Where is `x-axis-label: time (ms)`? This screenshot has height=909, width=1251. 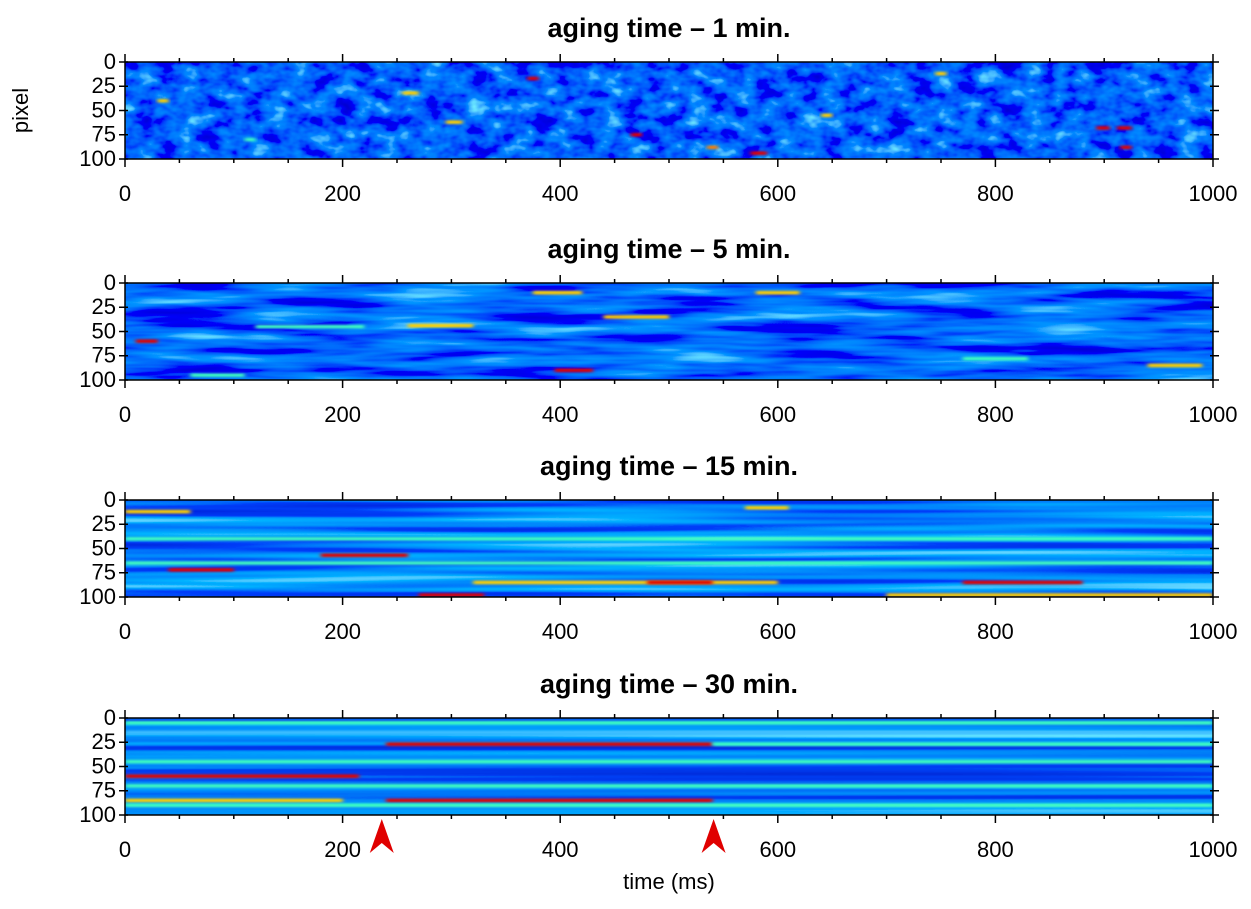
x-axis-label: time (ms) is located at coordinates (669, 881).